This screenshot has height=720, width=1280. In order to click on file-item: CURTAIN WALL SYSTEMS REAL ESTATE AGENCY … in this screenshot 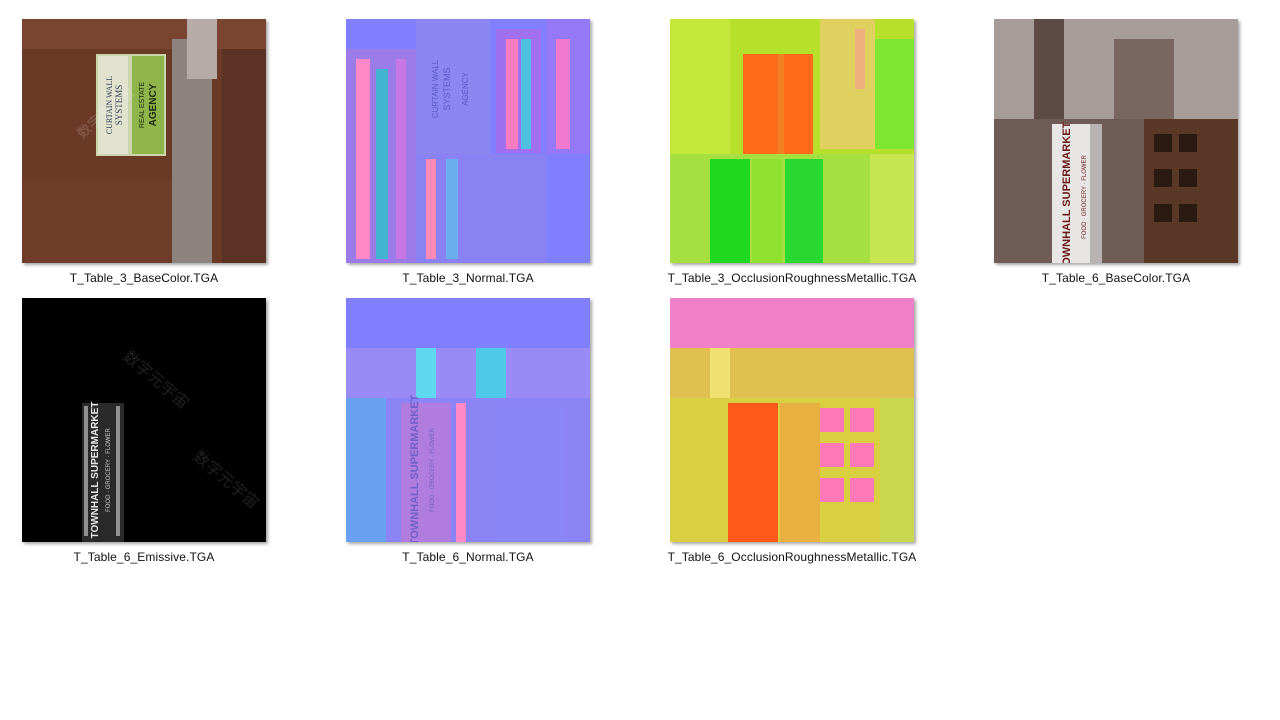, I will do `click(147, 159)`.